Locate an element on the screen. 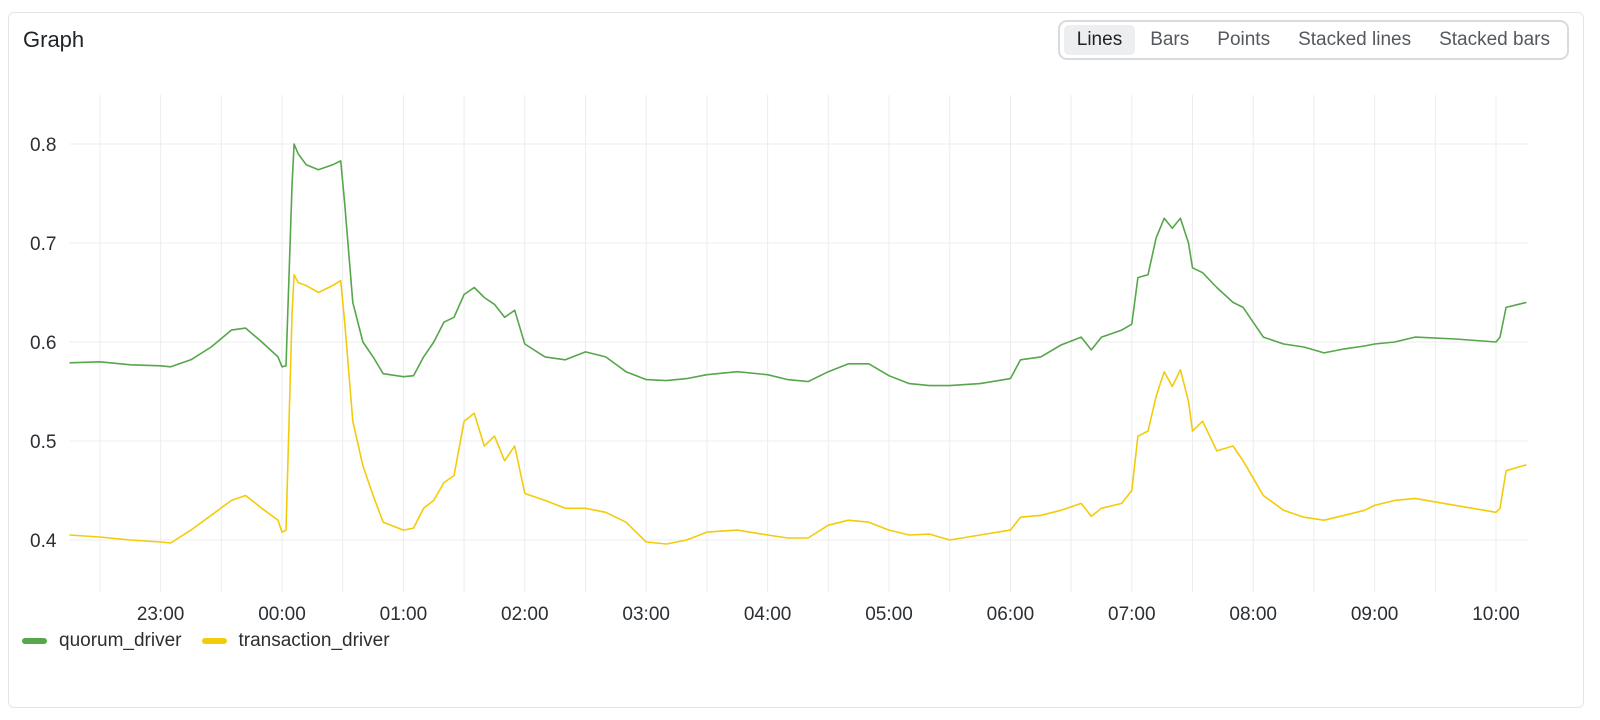 The width and height of the screenshot is (1600, 720). x-tick-label: 02:00 is located at coordinates (525, 614).